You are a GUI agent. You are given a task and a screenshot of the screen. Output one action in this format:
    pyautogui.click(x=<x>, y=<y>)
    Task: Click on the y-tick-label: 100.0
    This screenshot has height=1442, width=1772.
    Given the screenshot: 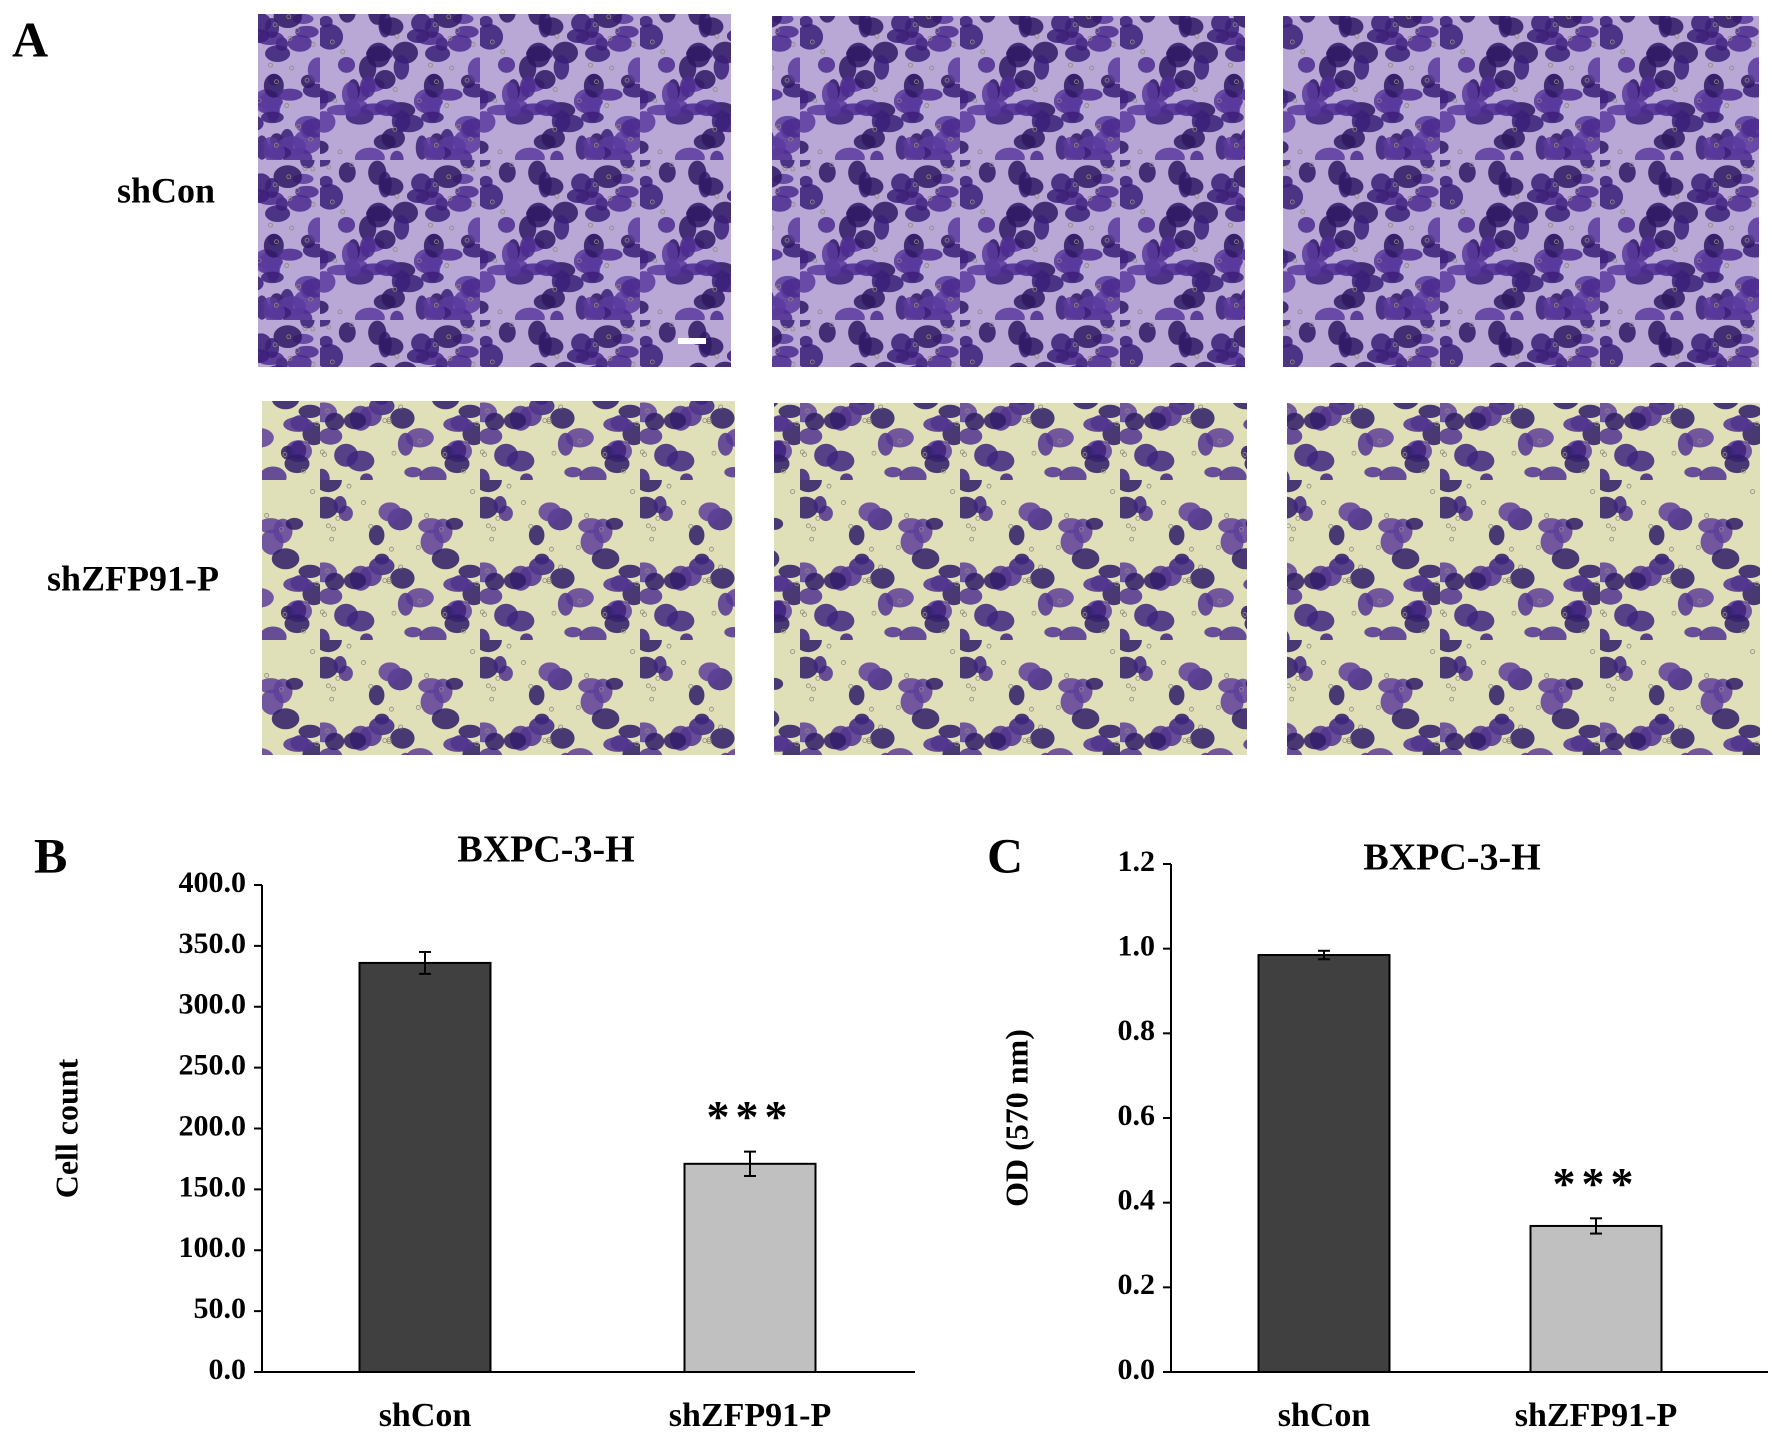 What is the action you would take?
    pyautogui.click(x=213, y=1247)
    